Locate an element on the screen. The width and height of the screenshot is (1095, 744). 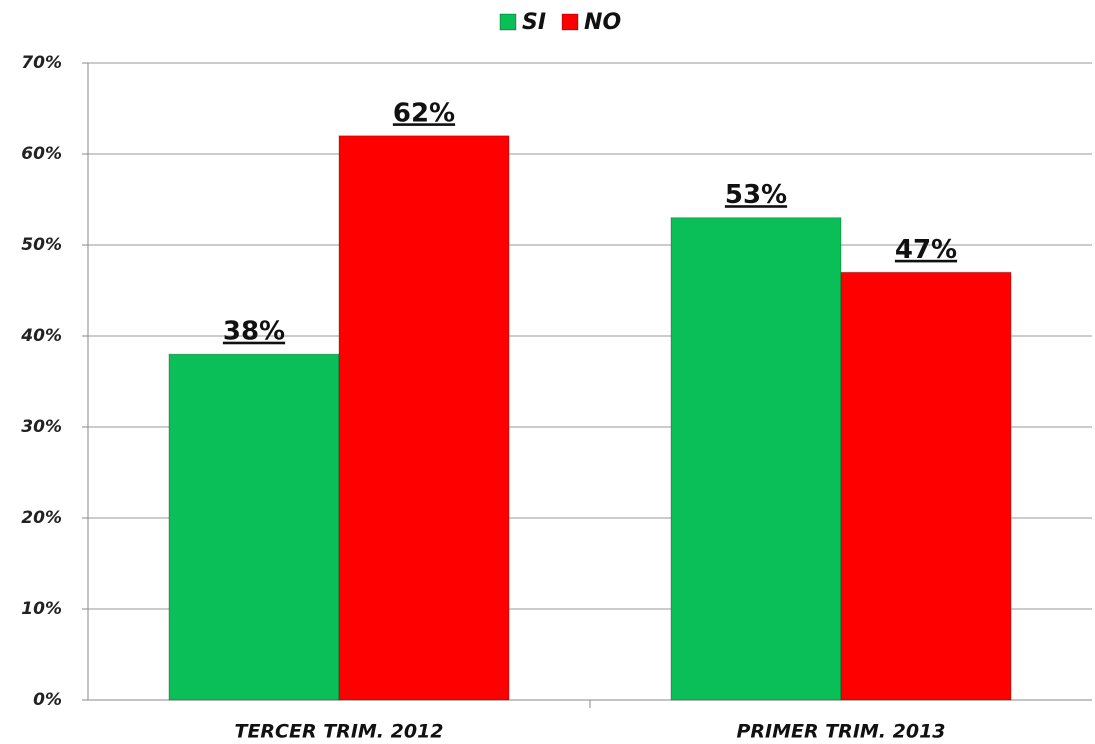
y-tick-label: 0% is located at coordinates (47, 700).